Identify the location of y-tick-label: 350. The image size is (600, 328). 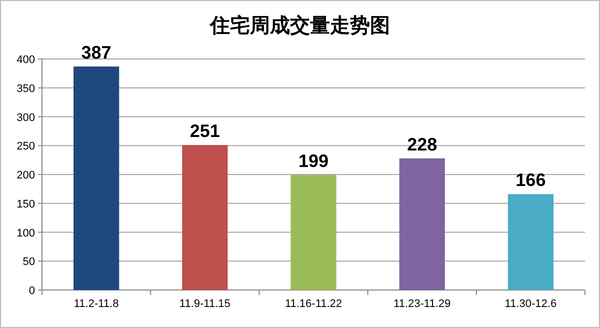
(25, 88).